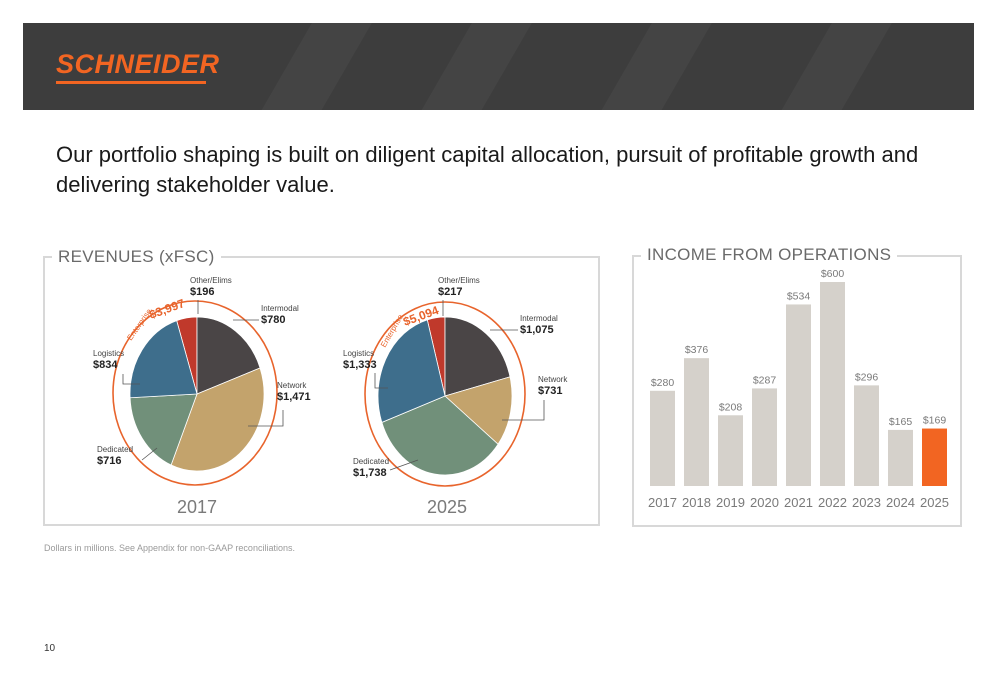 The height and width of the screenshot is (685, 1000). What do you see at coordinates (105, 365) in the screenshot?
I see `slice-value-logistics: $834` at bounding box center [105, 365].